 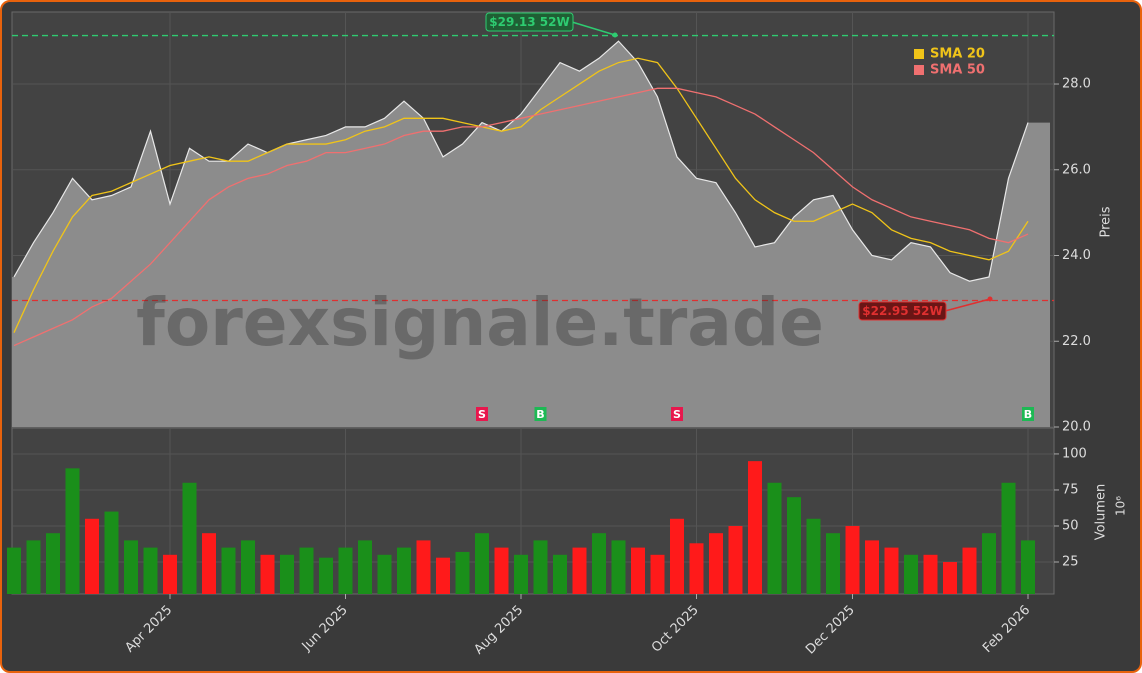 I want to click on annotation-text: $29.13 52W, so click(x=529, y=22).